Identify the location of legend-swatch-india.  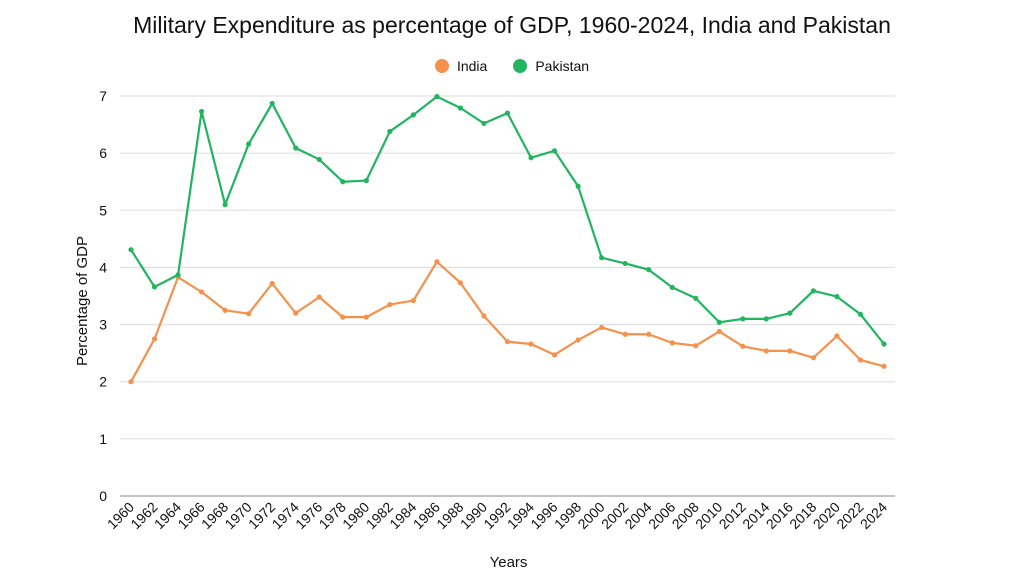
(441, 66).